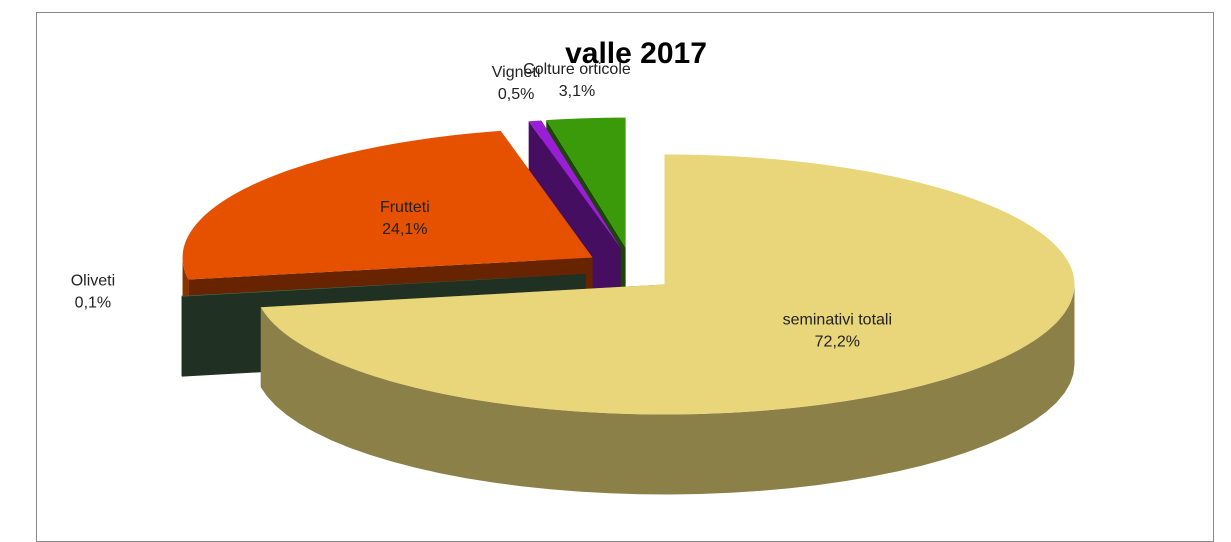 The width and height of the screenshot is (1231, 542). Describe the element at coordinates (93, 302) in the screenshot. I see `slice-value-label: 0,1%` at that location.